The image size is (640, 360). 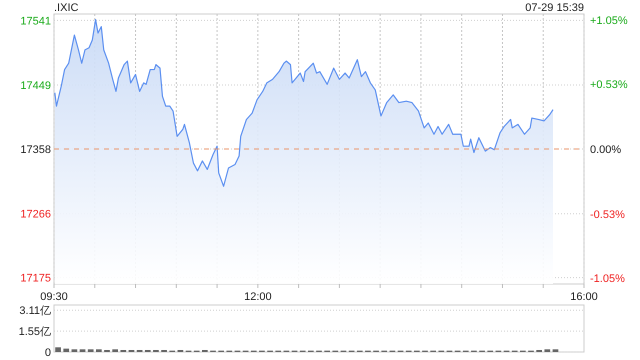 What do you see at coordinates (47, 353) in the screenshot?
I see `y-tick-label: 0` at bounding box center [47, 353].